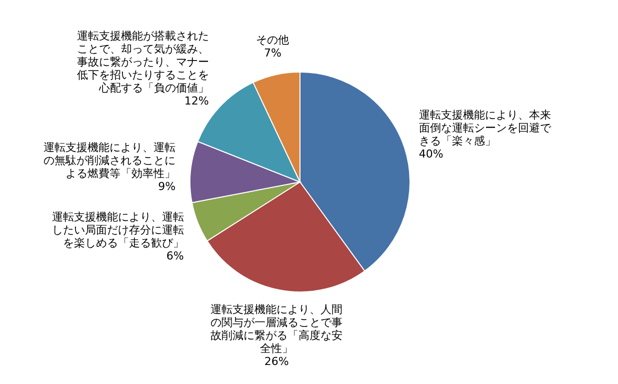  I want to click on slice-label: 運転支援機能により、人間の関与が一層減ることで事故削減に繋がる「高度な安全性」, so click(276, 329).